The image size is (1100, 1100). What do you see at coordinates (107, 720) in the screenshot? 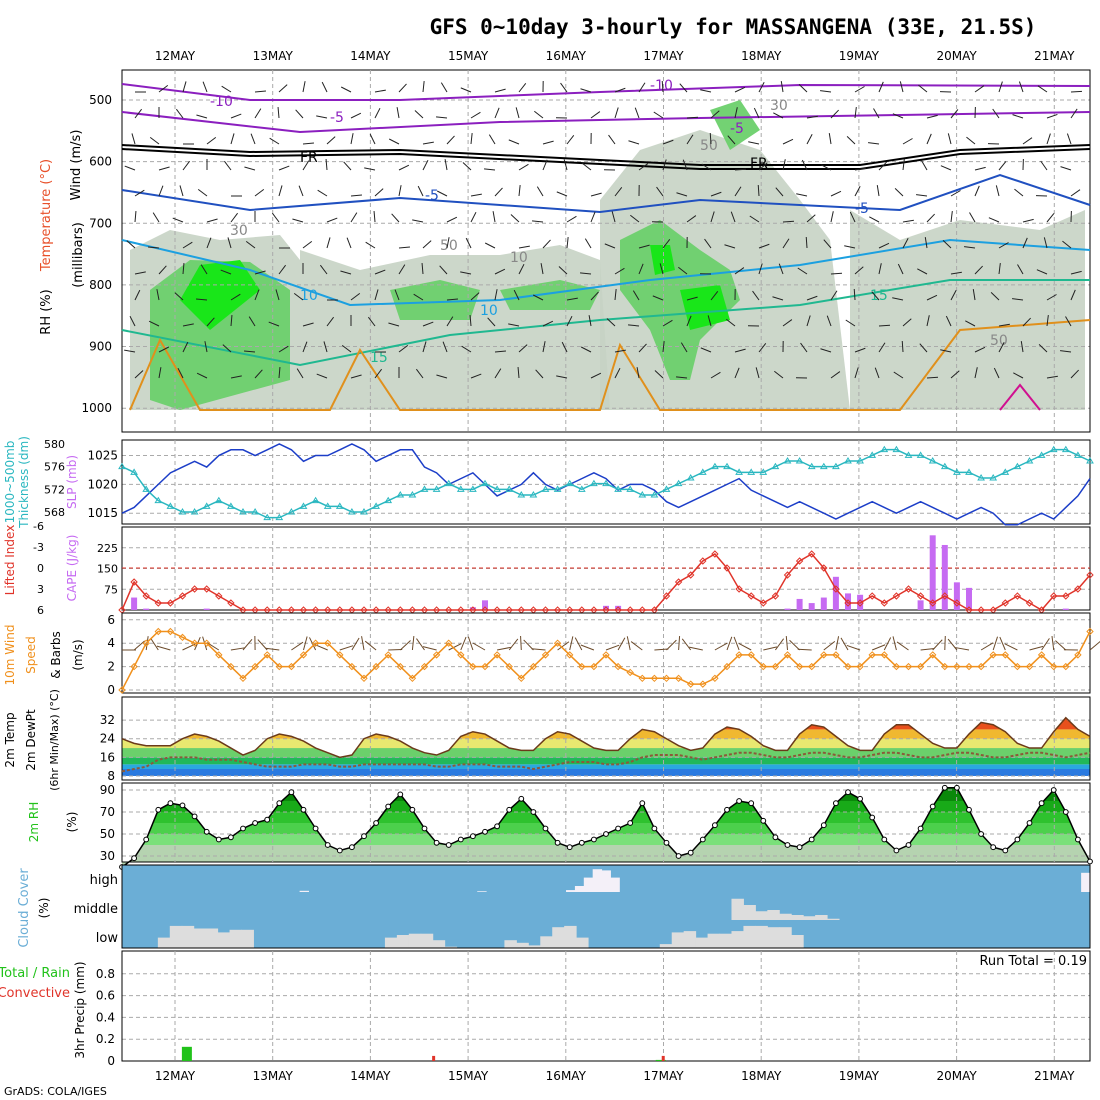
I see `temp-ytick: 32` at bounding box center [107, 720].